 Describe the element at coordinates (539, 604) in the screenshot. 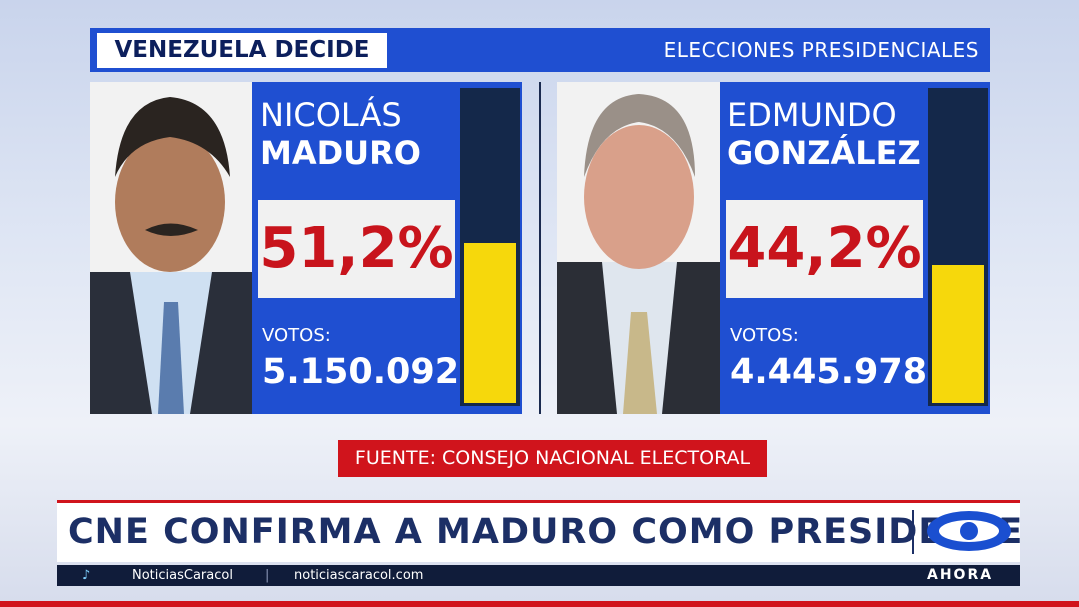

I see `bottom-edge` at that location.